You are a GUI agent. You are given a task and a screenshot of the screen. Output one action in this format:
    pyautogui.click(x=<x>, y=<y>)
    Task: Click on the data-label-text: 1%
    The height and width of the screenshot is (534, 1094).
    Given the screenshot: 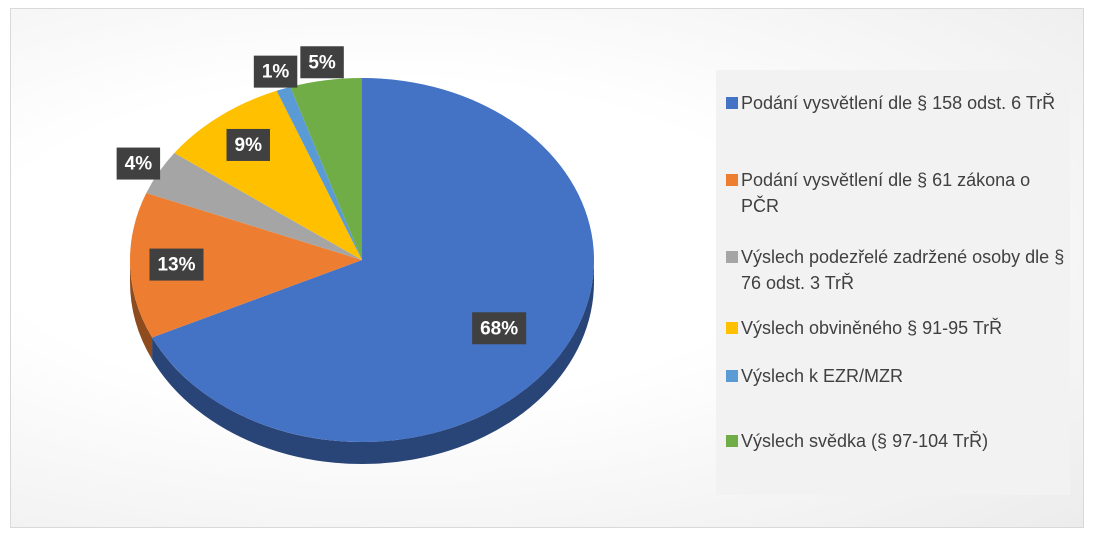 What is the action you would take?
    pyautogui.click(x=276, y=72)
    